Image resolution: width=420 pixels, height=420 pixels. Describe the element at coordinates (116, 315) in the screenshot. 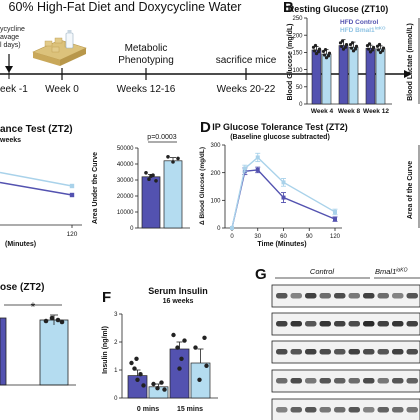

I see `y-tick-label: 3` at that location.